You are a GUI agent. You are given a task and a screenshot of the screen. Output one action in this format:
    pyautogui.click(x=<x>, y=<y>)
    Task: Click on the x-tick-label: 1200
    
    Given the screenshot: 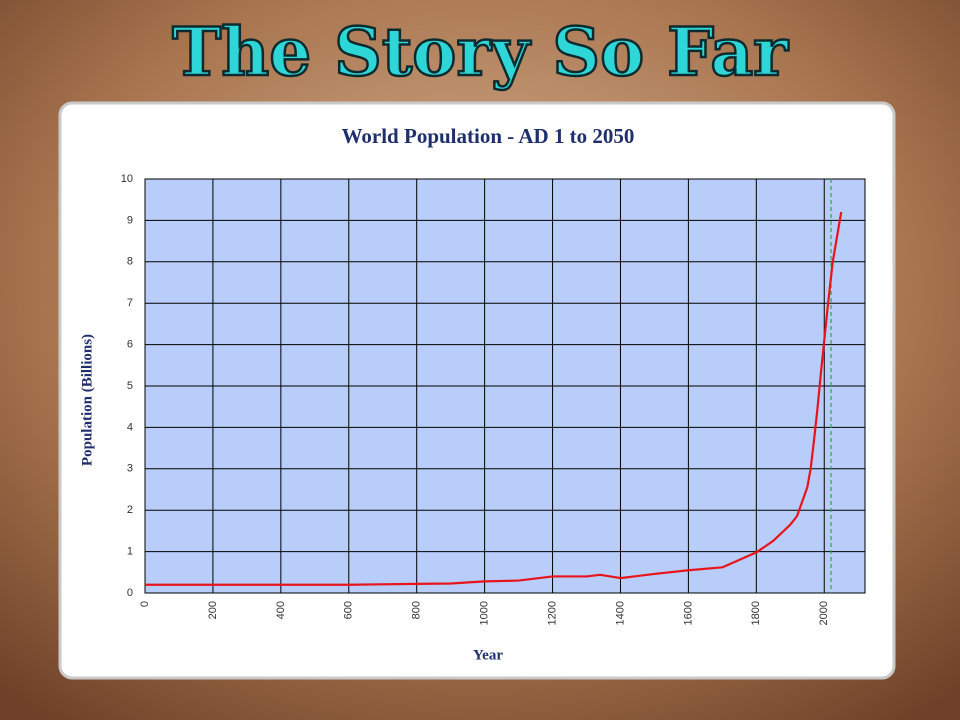 What is the action you would take?
    pyautogui.click(x=552, y=613)
    